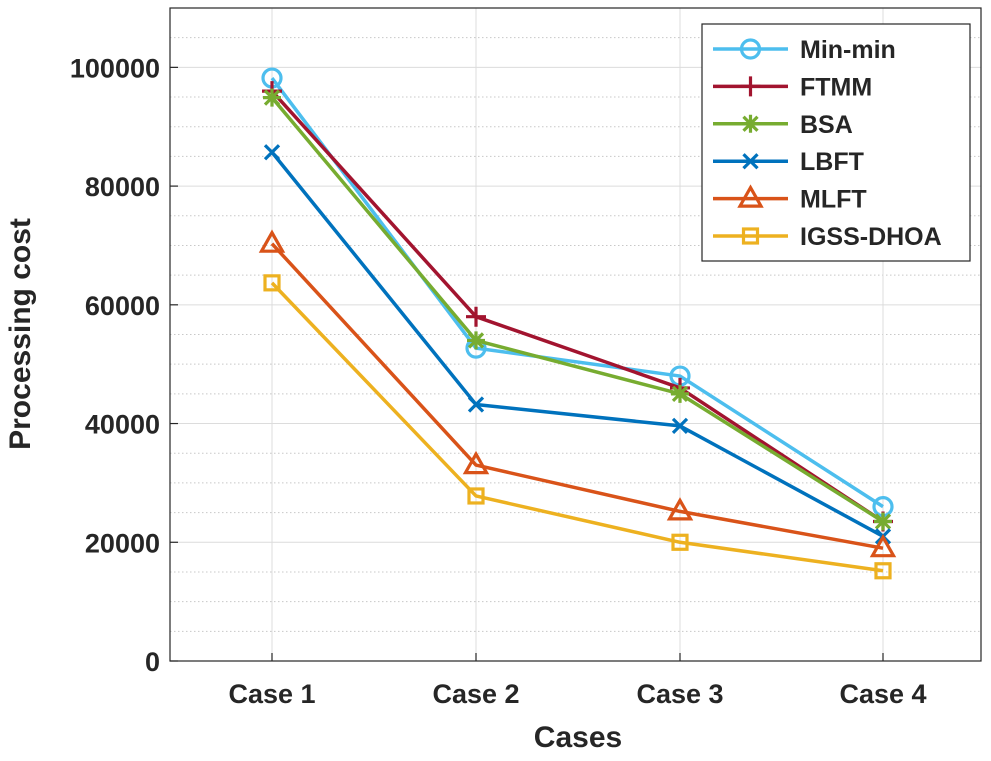 This screenshot has width=991, height=761. Describe the element at coordinates (115, 68) in the screenshot. I see `y-tick-label: 100000` at that location.